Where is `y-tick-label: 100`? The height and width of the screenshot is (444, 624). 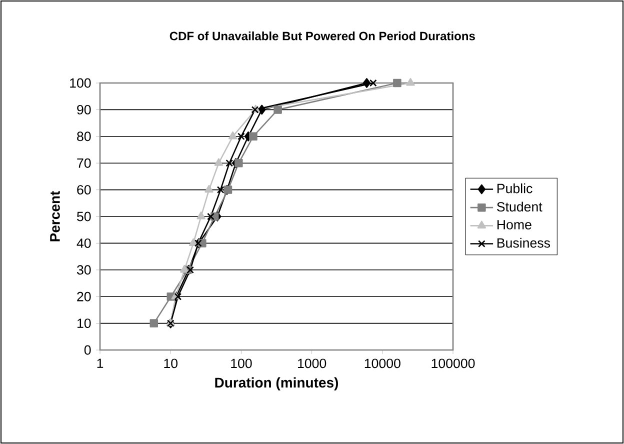 y-tick-label: 100 is located at coordinates (80, 83).